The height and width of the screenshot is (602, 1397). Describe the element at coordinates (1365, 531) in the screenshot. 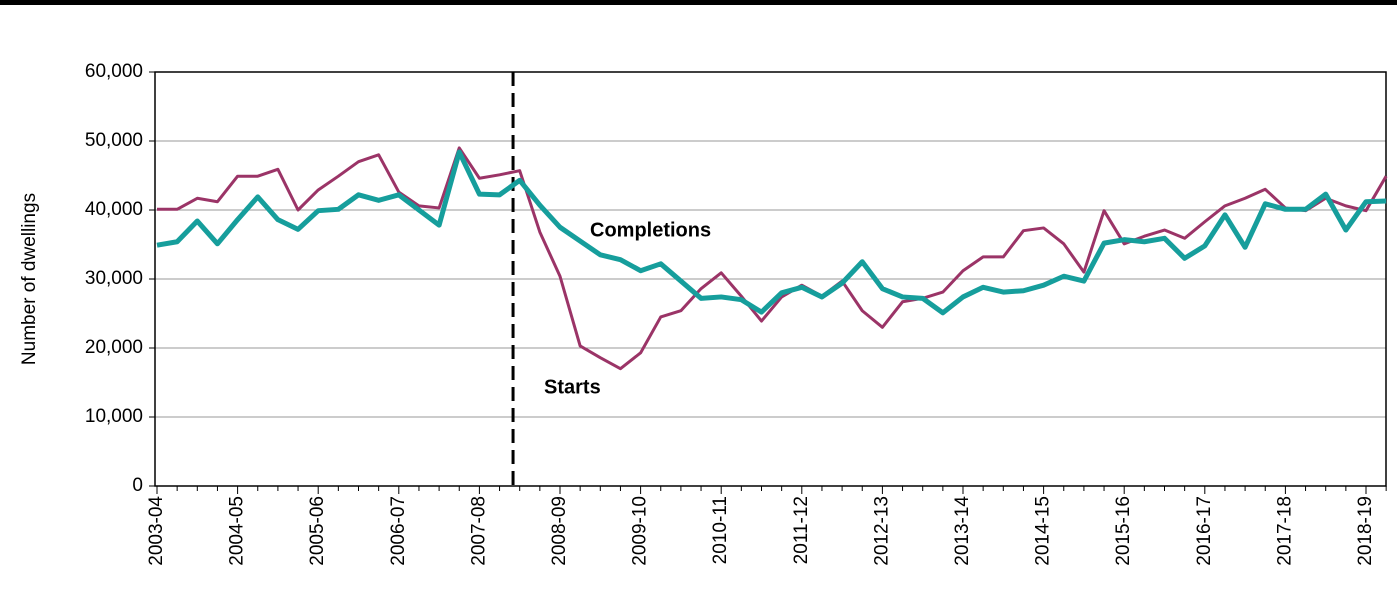

I see `x-tick-label: 2018-19` at that location.